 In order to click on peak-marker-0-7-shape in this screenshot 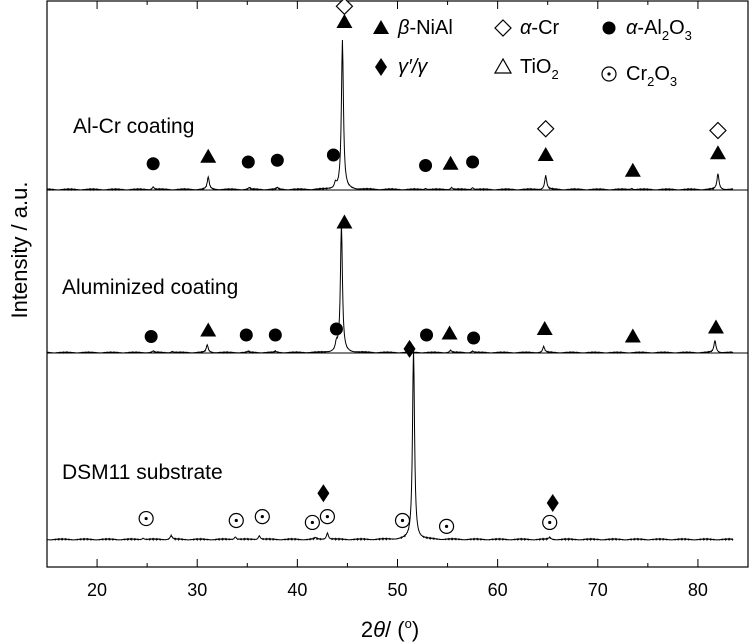, I will do `click(426, 165)`.